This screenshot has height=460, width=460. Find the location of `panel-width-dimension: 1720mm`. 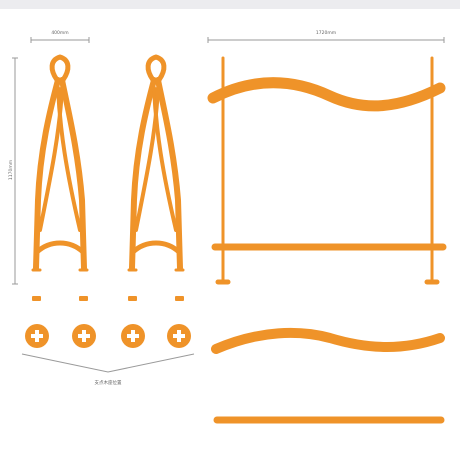

panel-width-dimension: 1720mm is located at coordinates (326, 36).